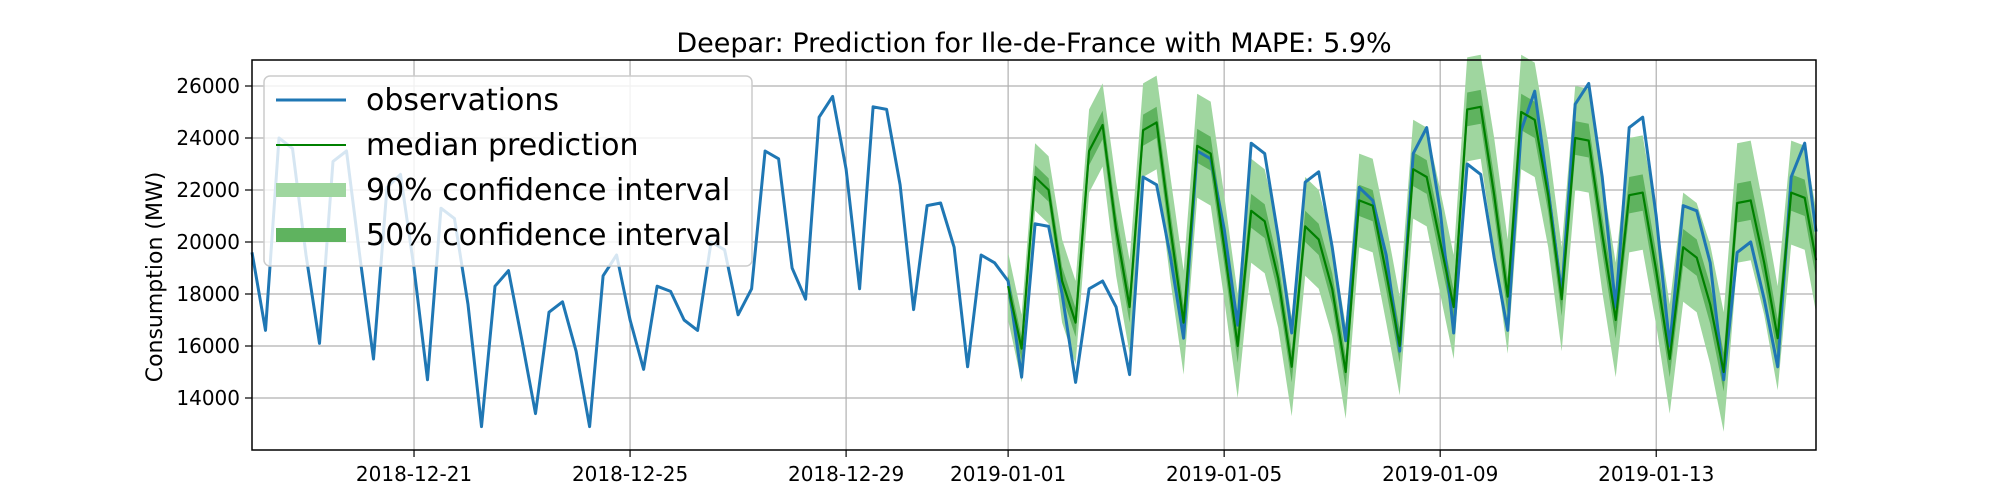 The image size is (2000, 504). Describe the element at coordinates (548, 190) in the screenshot. I see `legend-label-ci90: 90% confidence interval` at that location.